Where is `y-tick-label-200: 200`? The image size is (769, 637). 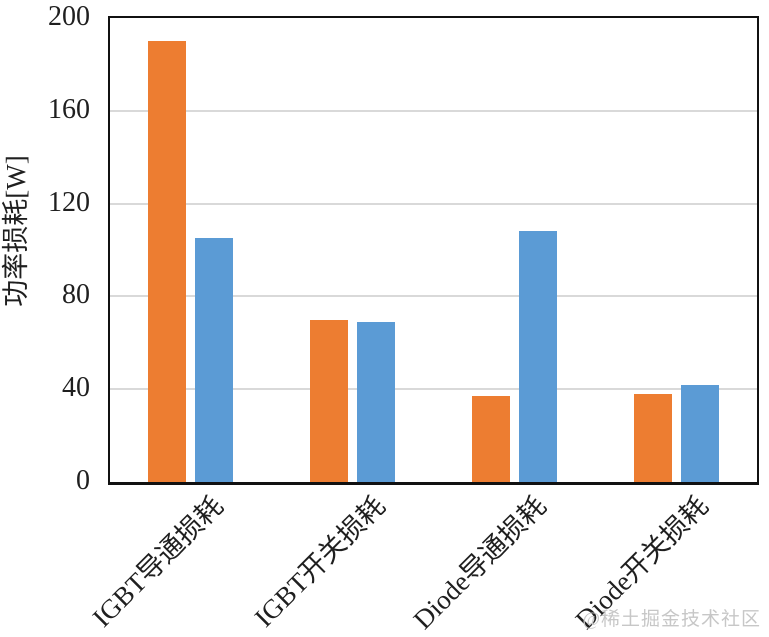 y-tick-label-200: 200 is located at coordinates (69, 16).